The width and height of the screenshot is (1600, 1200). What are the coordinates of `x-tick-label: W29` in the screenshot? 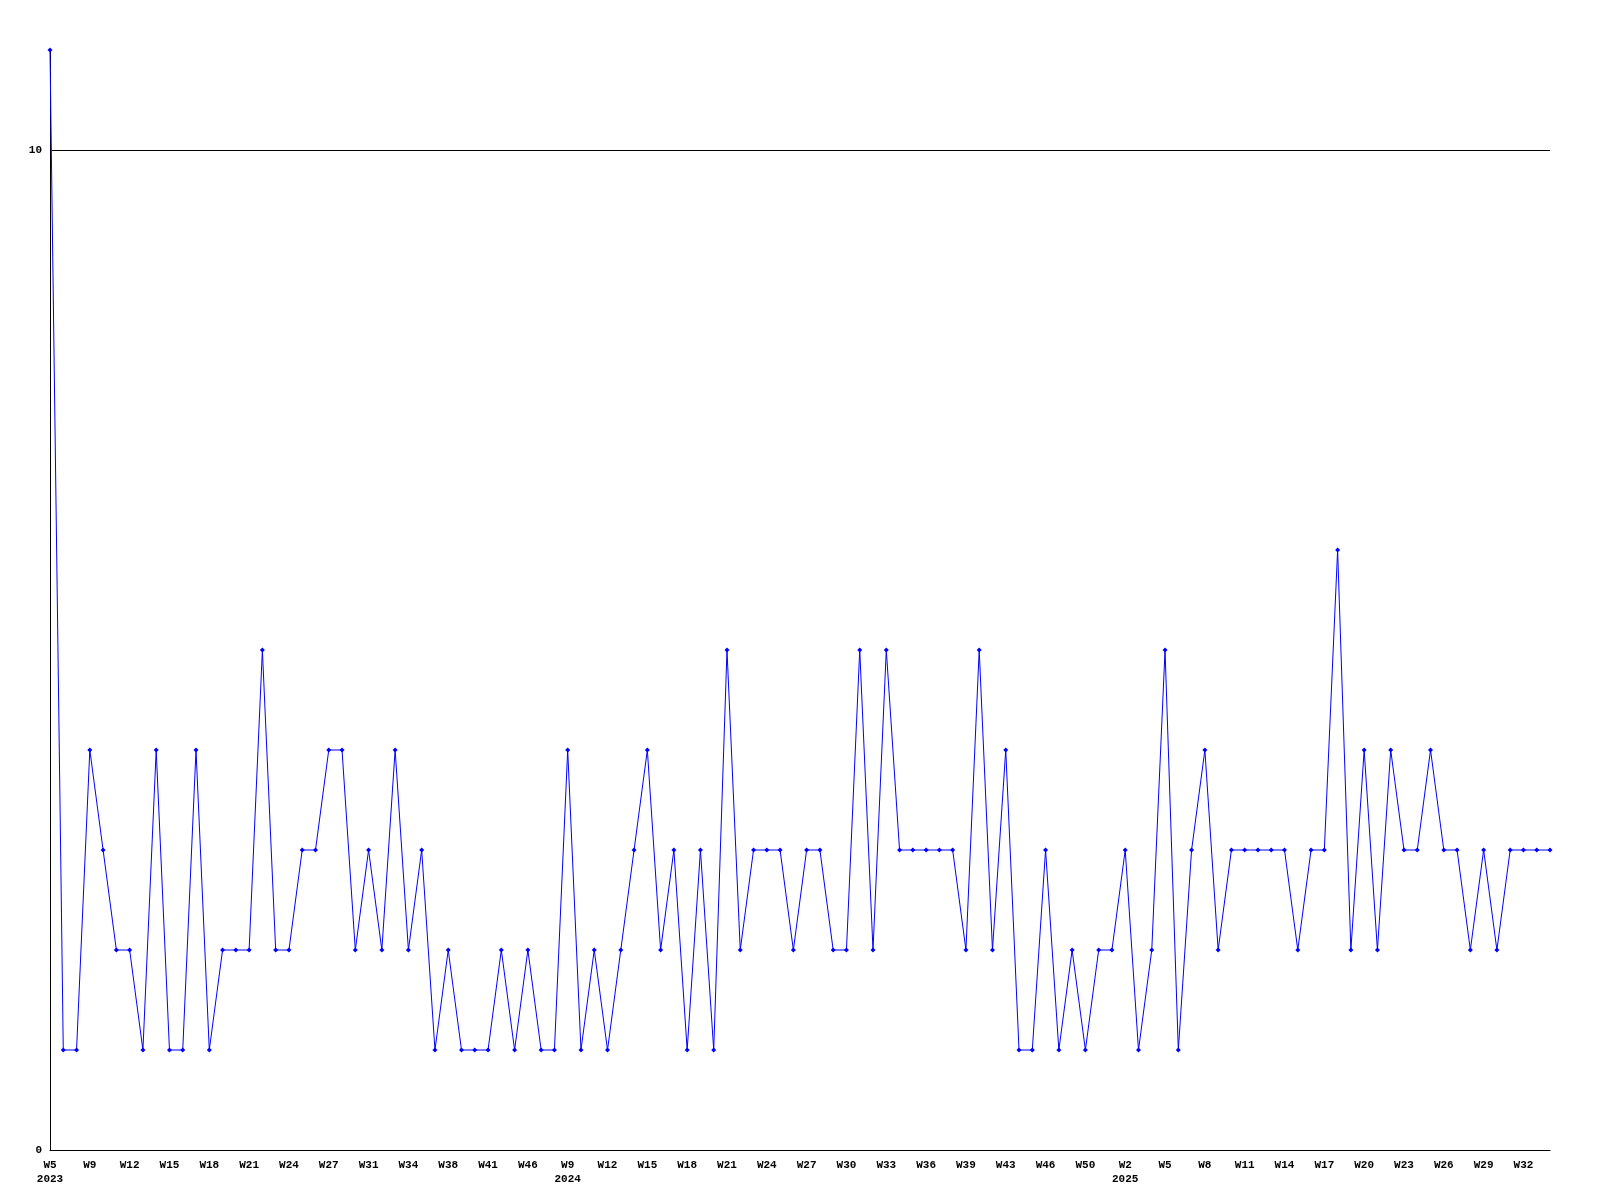 It's located at (1483, 1165).